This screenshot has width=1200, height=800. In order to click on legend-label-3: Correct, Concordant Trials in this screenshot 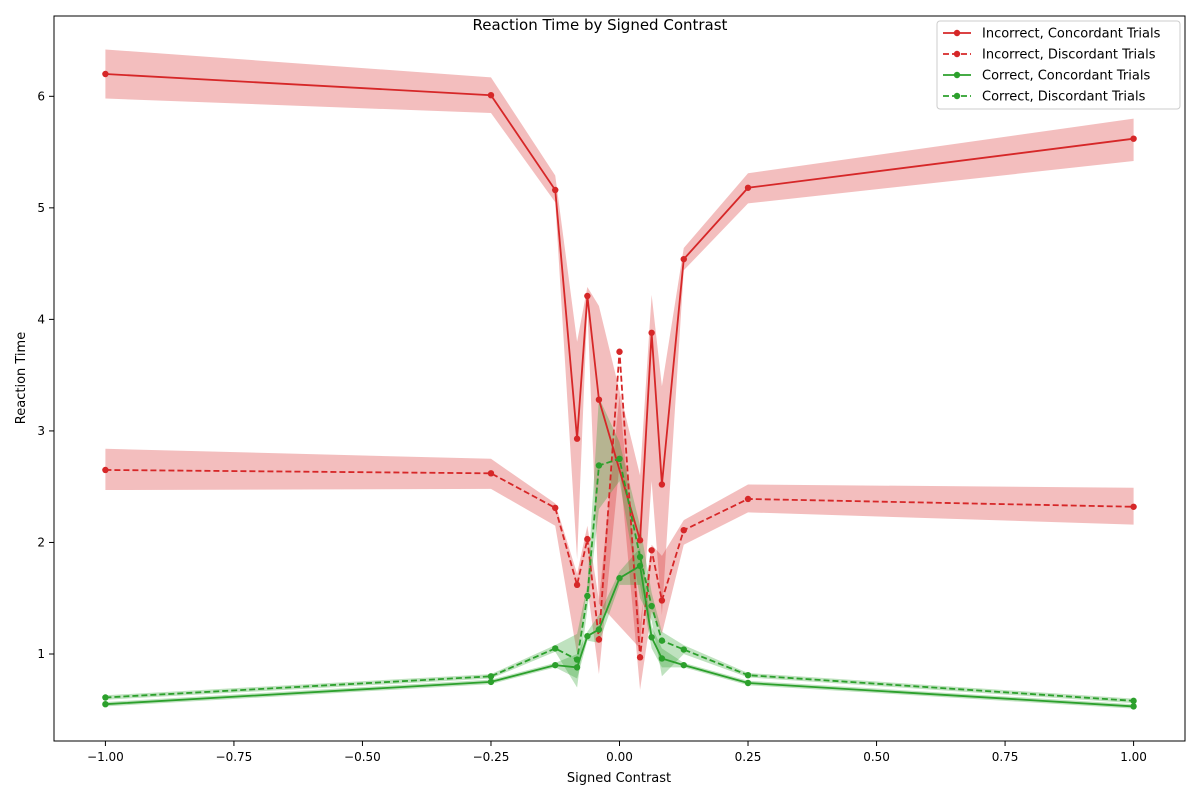, I will do `click(1066, 76)`.